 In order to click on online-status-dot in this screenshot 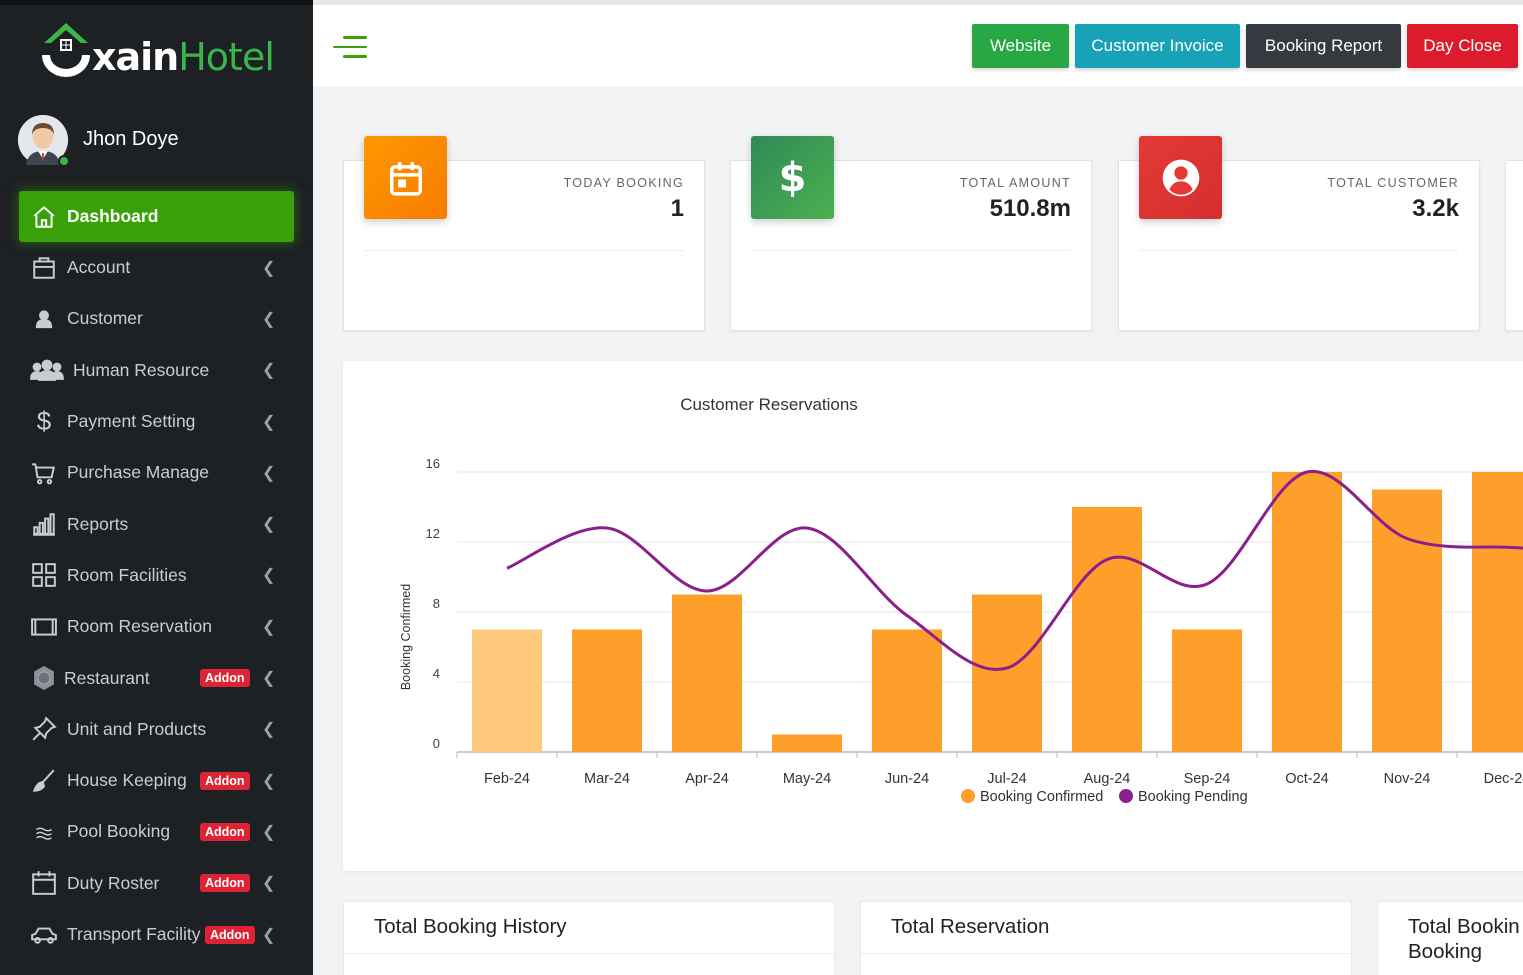, I will do `click(64, 161)`.